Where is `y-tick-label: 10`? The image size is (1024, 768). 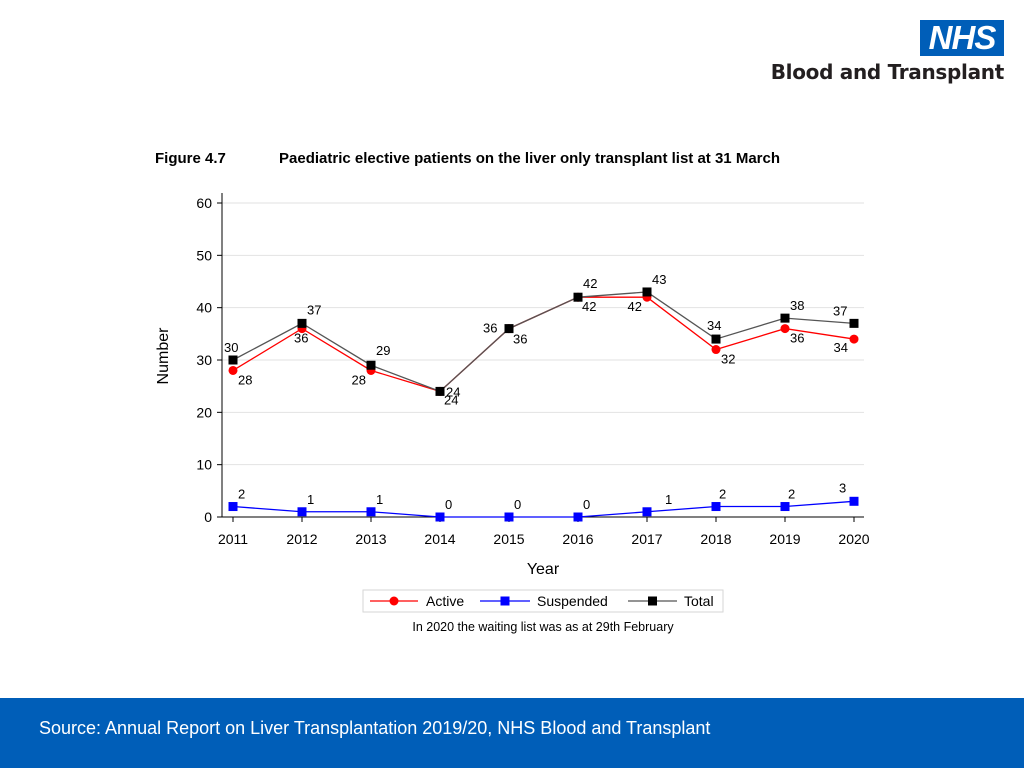
y-tick-label: 10 is located at coordinates (204, 465).